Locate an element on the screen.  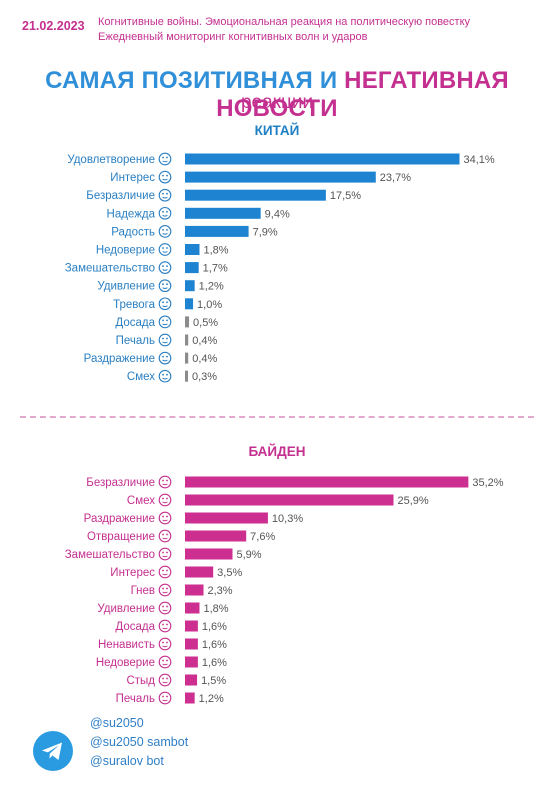
laugh-icon-mouth is located at coordinates (165, 502).